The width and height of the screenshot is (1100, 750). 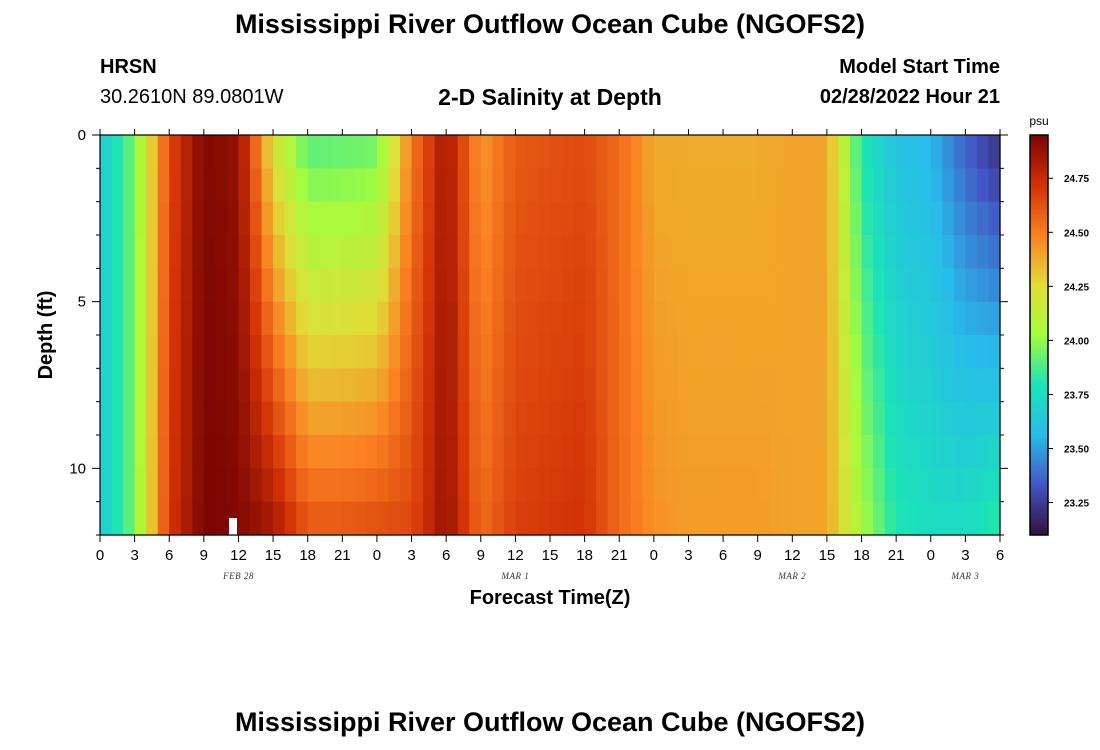 I want to click on x-tick-label: 15, so click(x=273, y=555).